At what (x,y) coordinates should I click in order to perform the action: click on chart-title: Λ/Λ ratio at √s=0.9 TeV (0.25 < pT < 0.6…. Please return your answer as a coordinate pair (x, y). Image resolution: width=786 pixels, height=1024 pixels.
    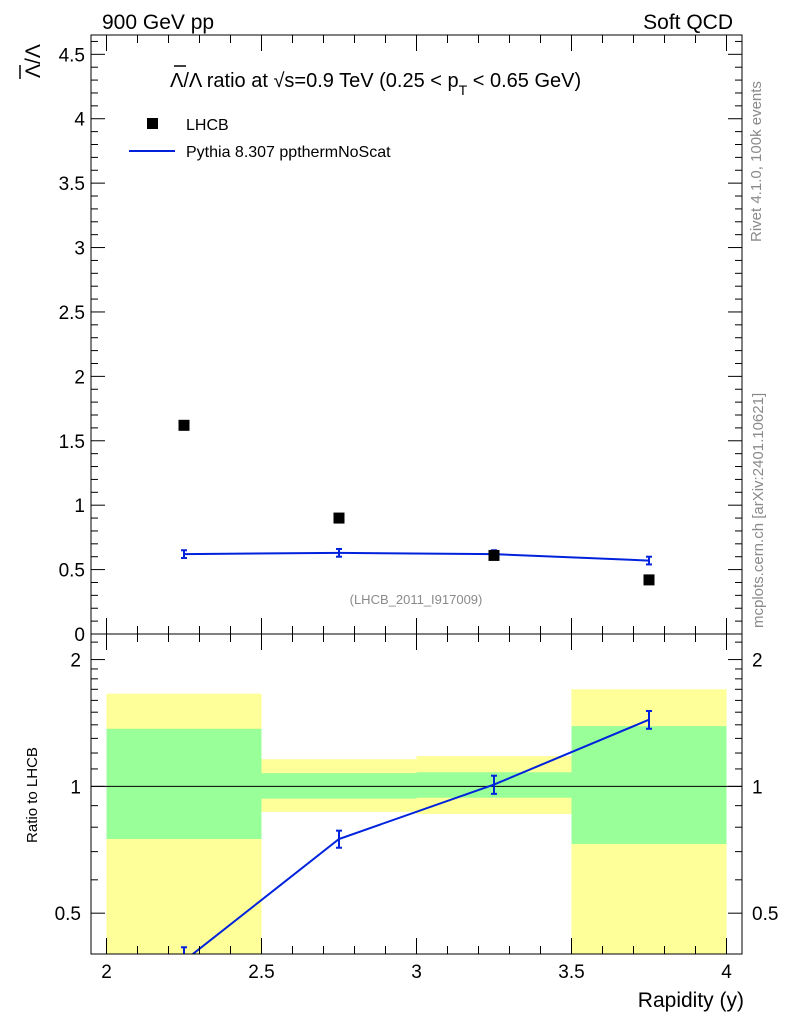
    Looking at the image, I should click on (375, 81).